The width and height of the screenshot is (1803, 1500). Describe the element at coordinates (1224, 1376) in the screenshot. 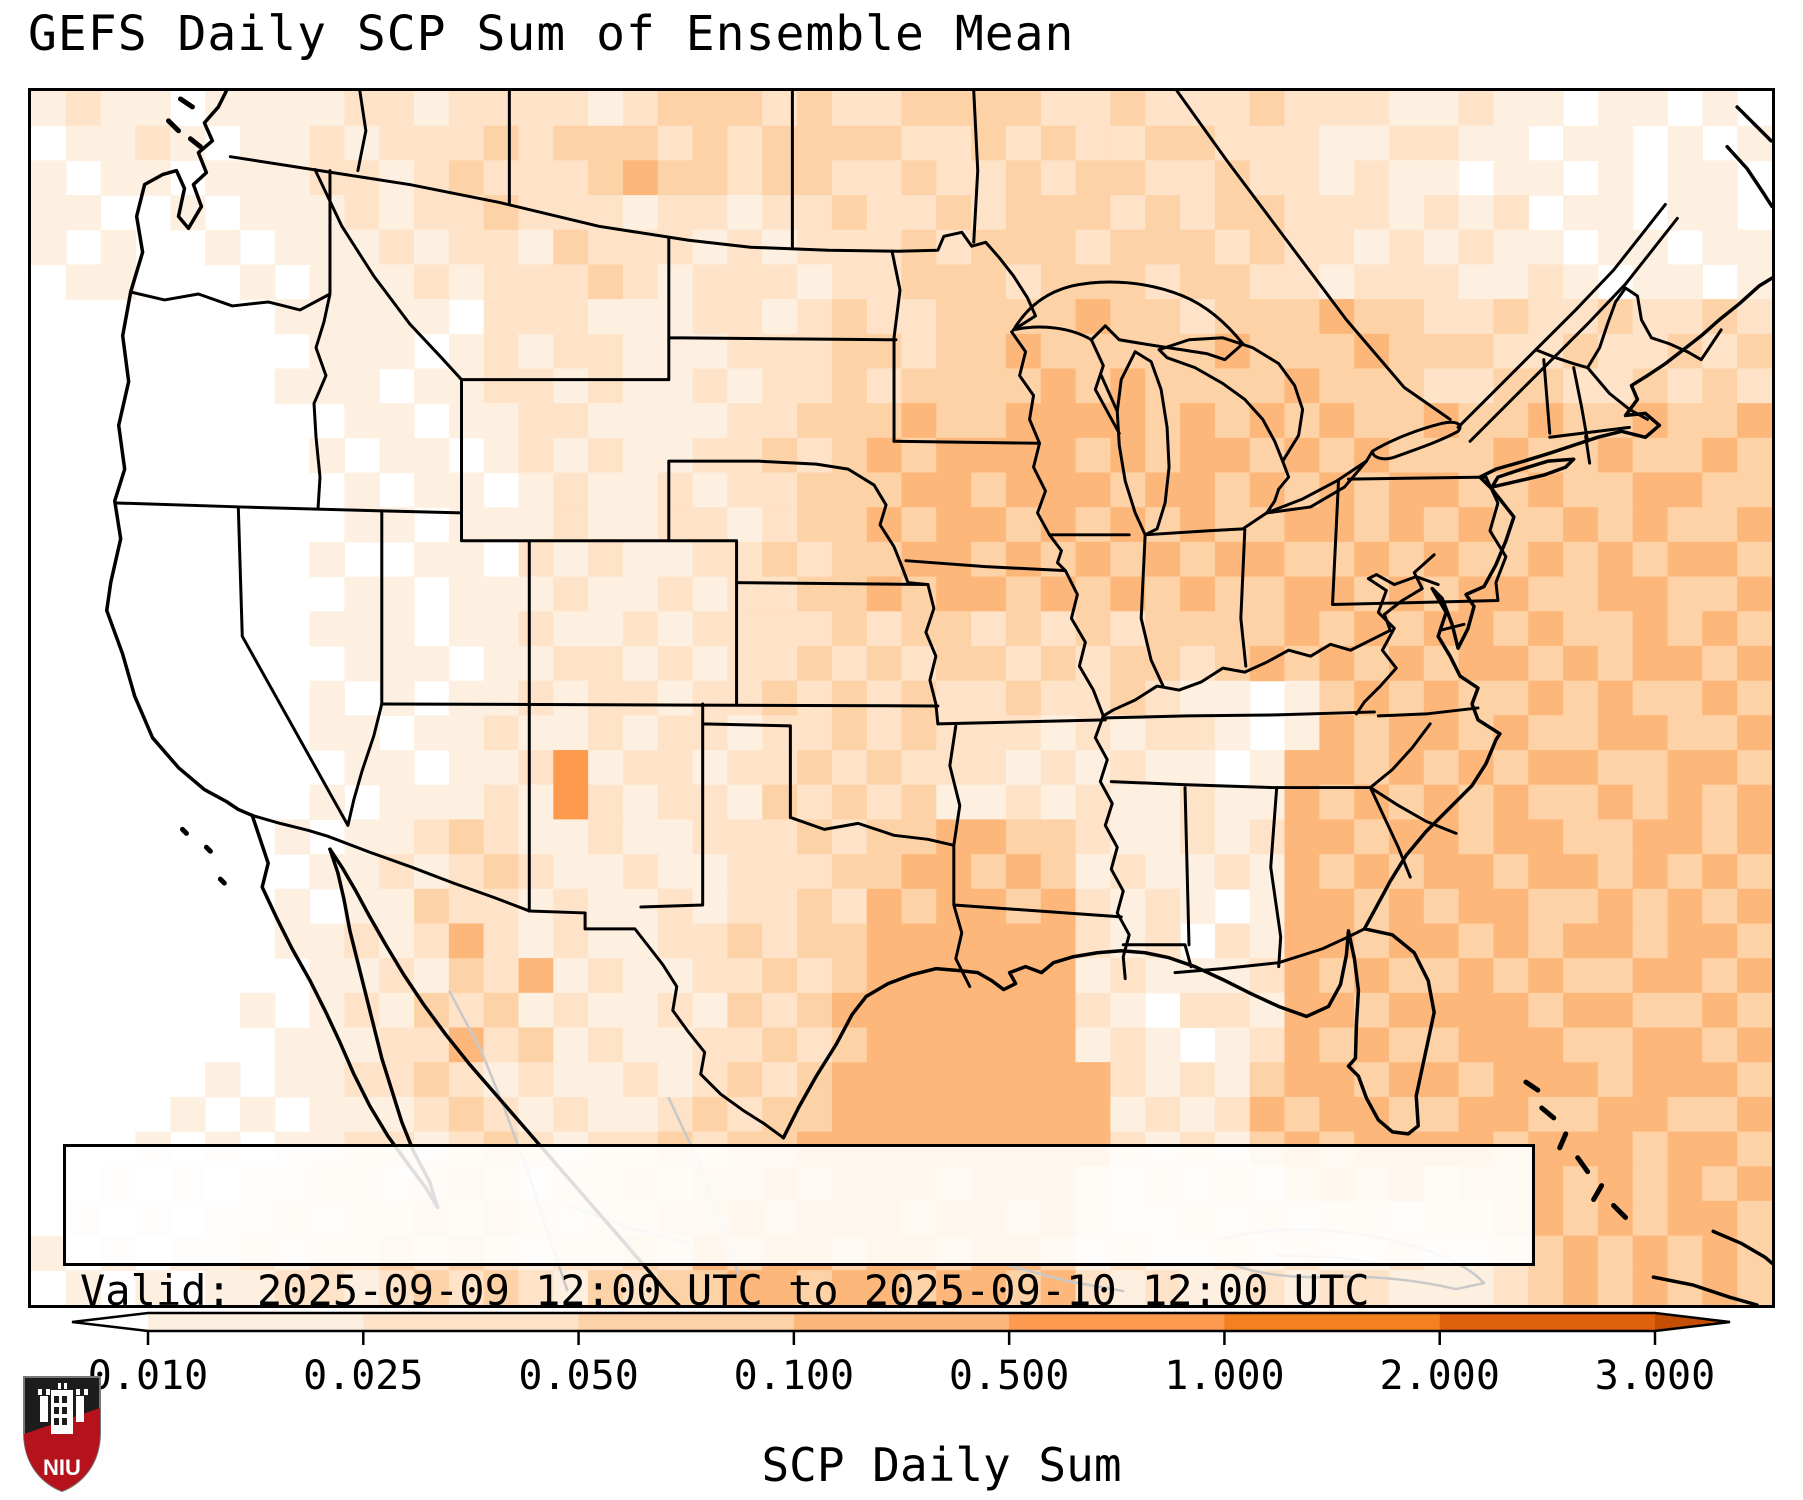

I see `colorbar-tick-label: 1.000` at that location.